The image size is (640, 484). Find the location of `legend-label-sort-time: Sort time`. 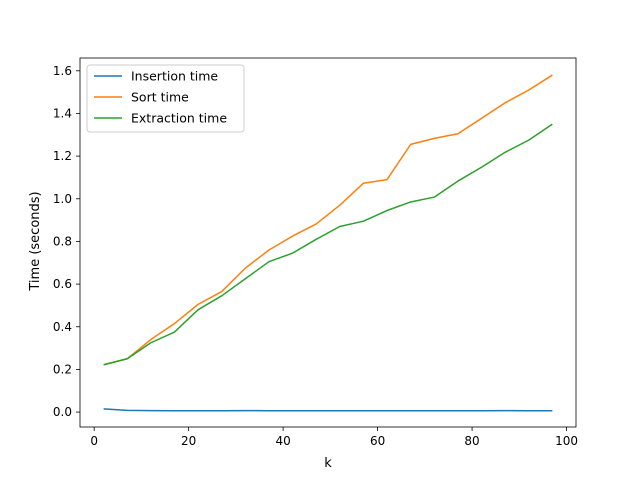

legend-label-sort-time: Sort time is located at coordinates (160, 97).